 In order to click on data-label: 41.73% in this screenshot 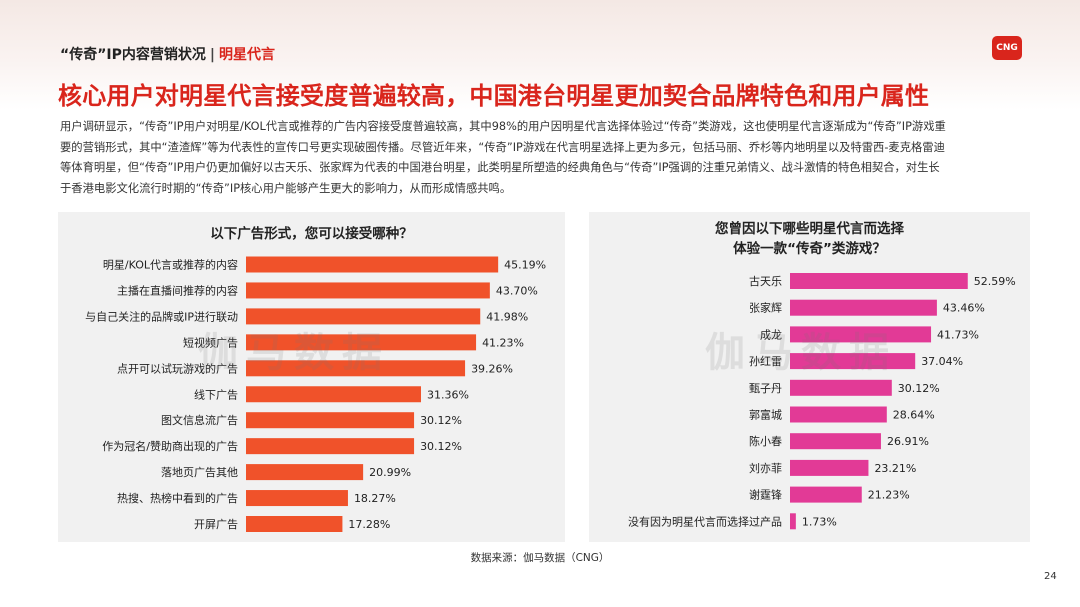, I will do `click(958, 334)`.